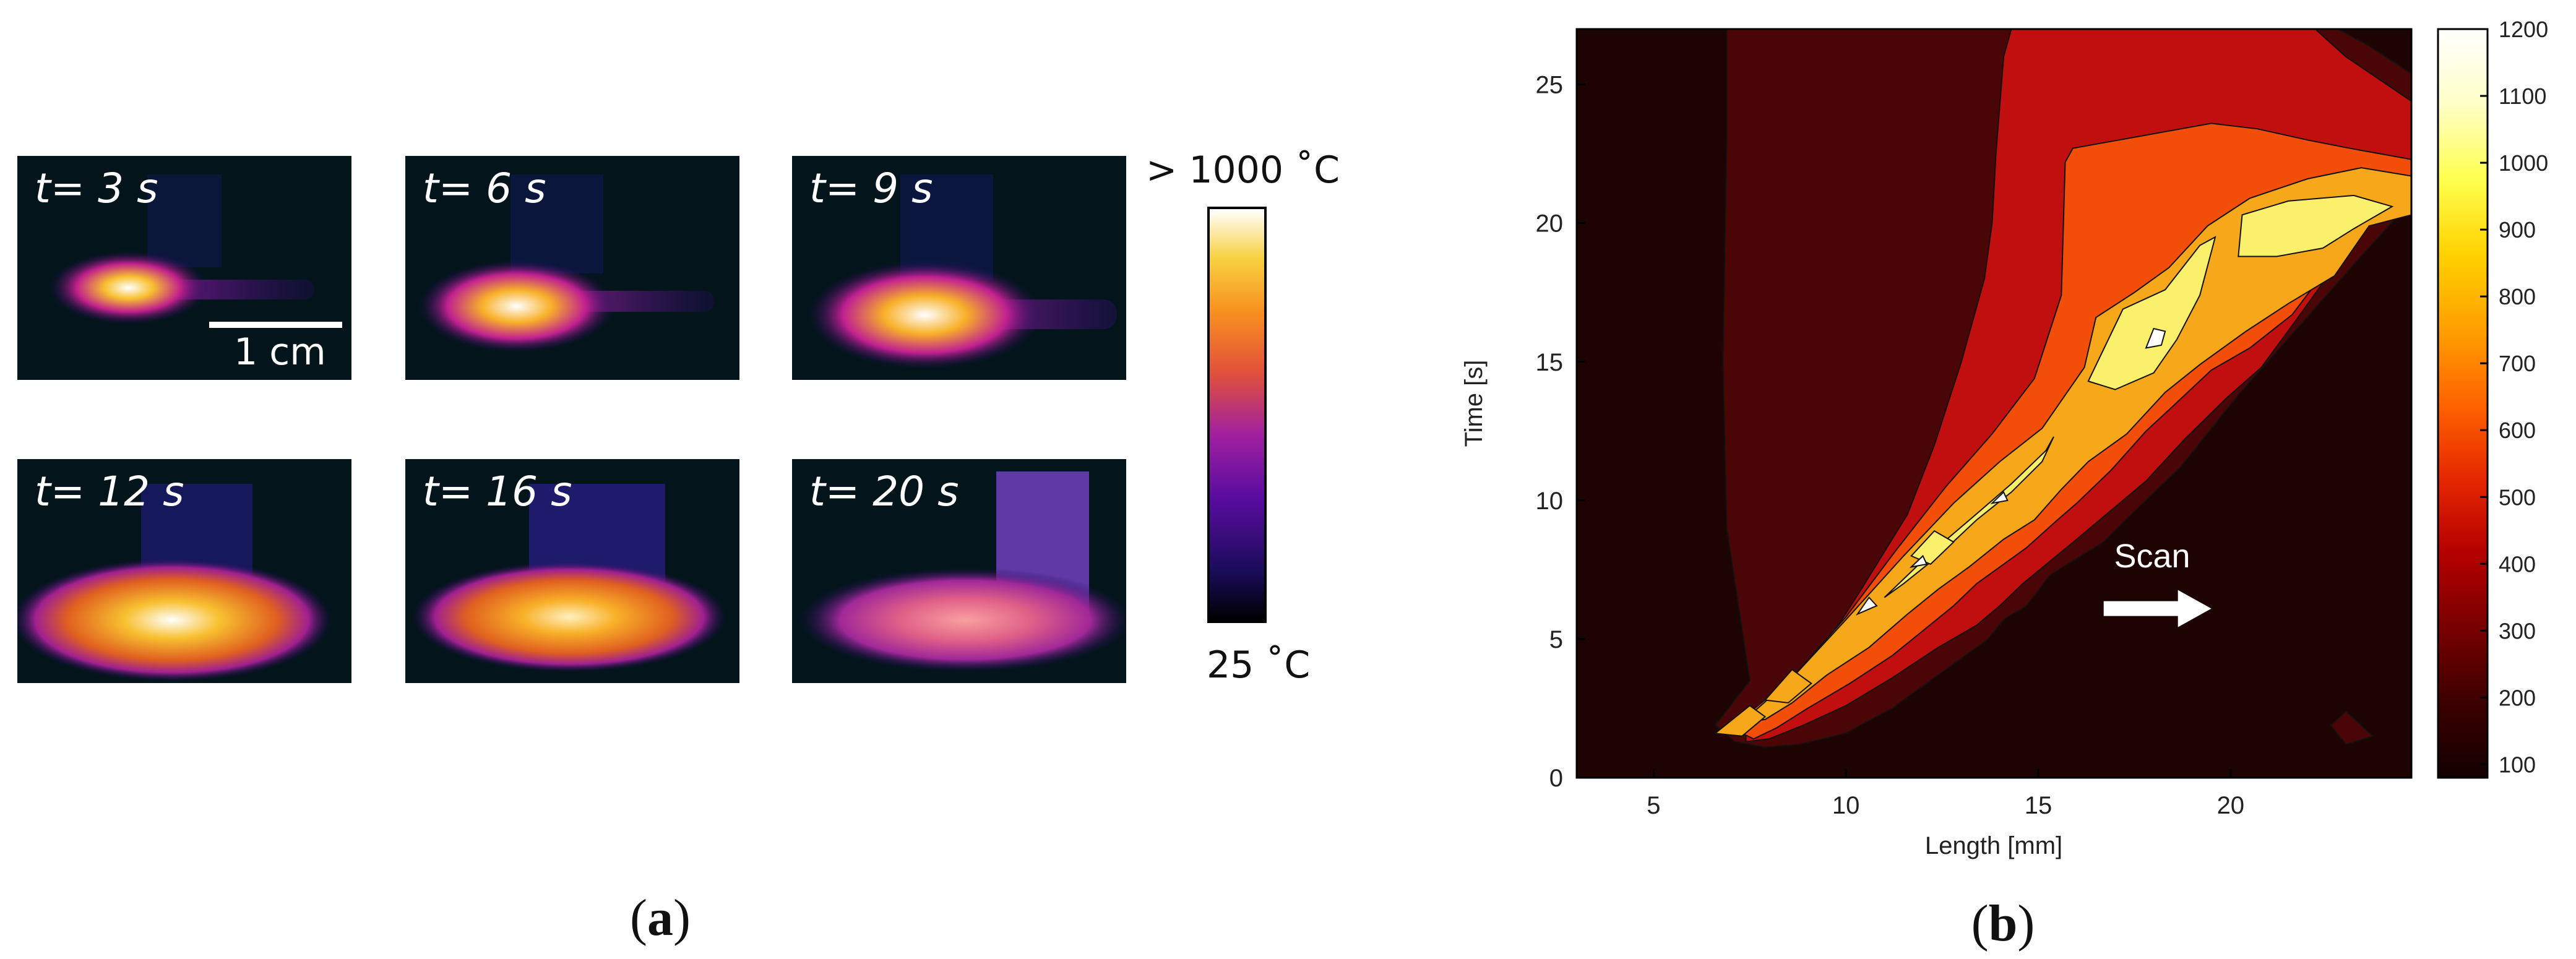 This screenshot has height=959, width=2576. What do you see at coordinates (275, 325) in the screenshot?
I see `scale-bar` at bounding box center [275, 325].